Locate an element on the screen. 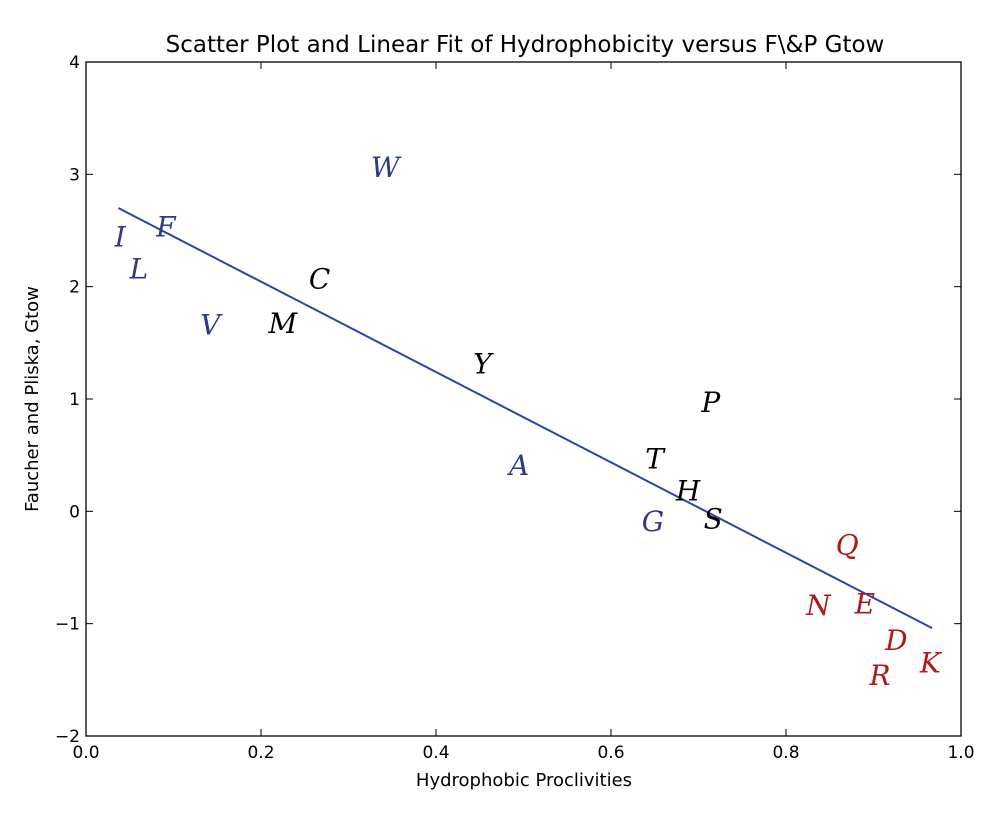  y-axis-label: Faucher and Pliska, Gtow is located at coordinates (32, 399).